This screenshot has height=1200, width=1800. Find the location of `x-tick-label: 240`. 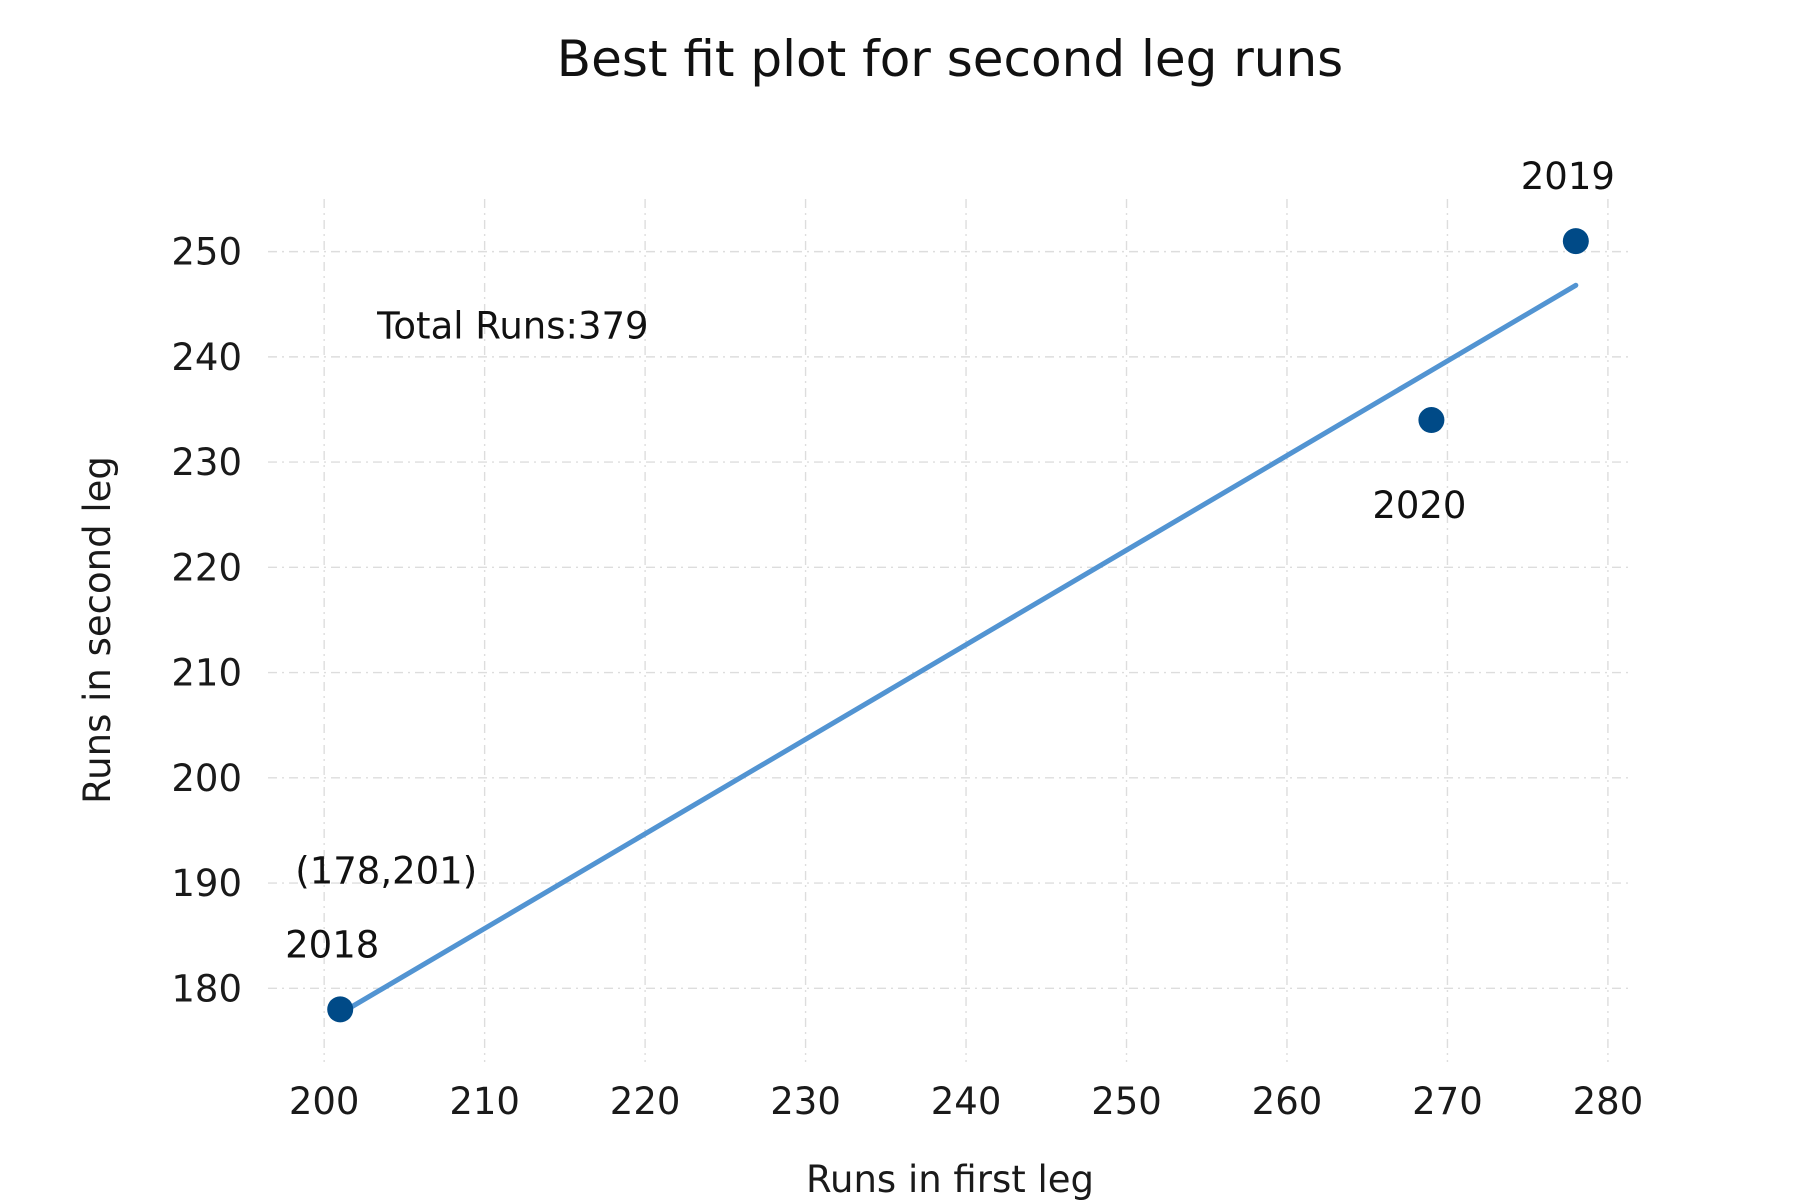

x-tick-label: 240 is located at coordinates (966, 1101).